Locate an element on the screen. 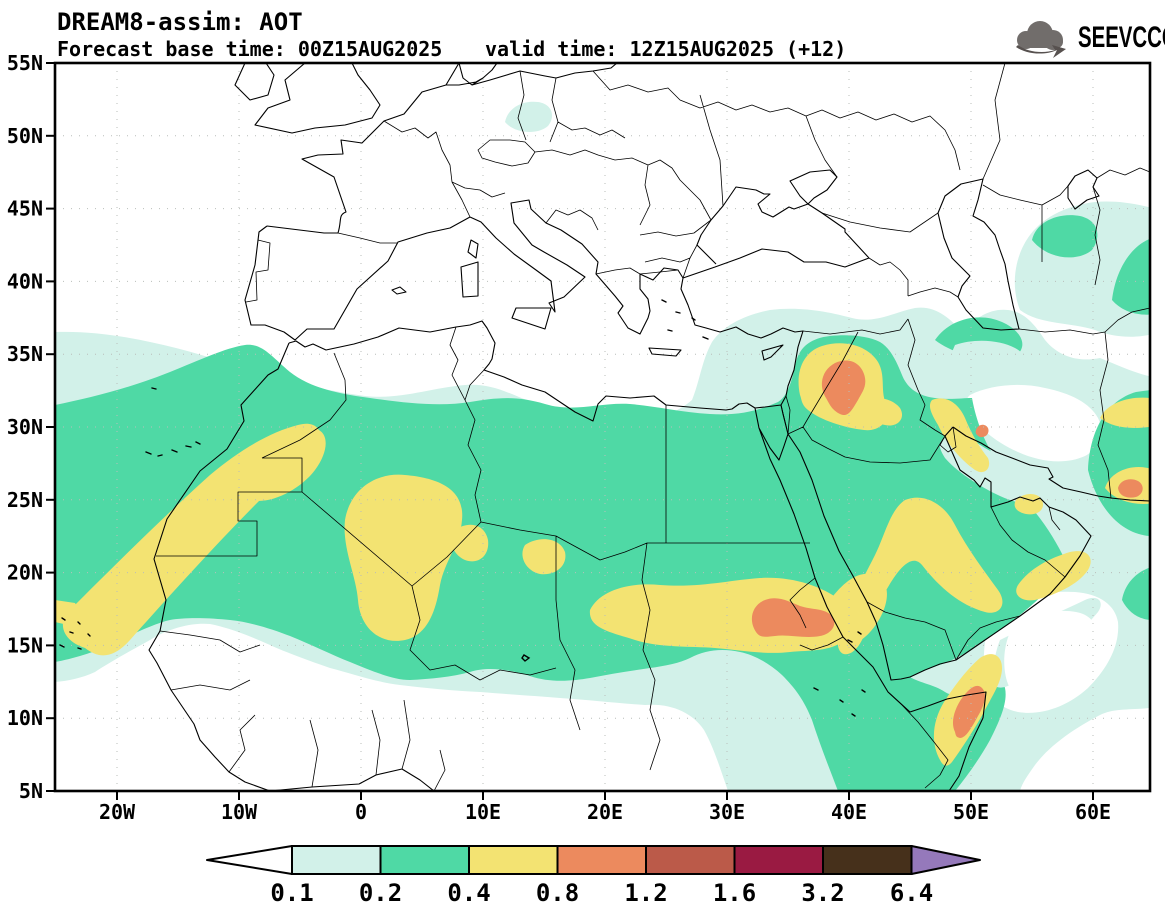 This screenshot has width=1165, height=905. valid-time-label: valid time: 12Z15AUG2025 (+12) is located at coordinates (665, 49).